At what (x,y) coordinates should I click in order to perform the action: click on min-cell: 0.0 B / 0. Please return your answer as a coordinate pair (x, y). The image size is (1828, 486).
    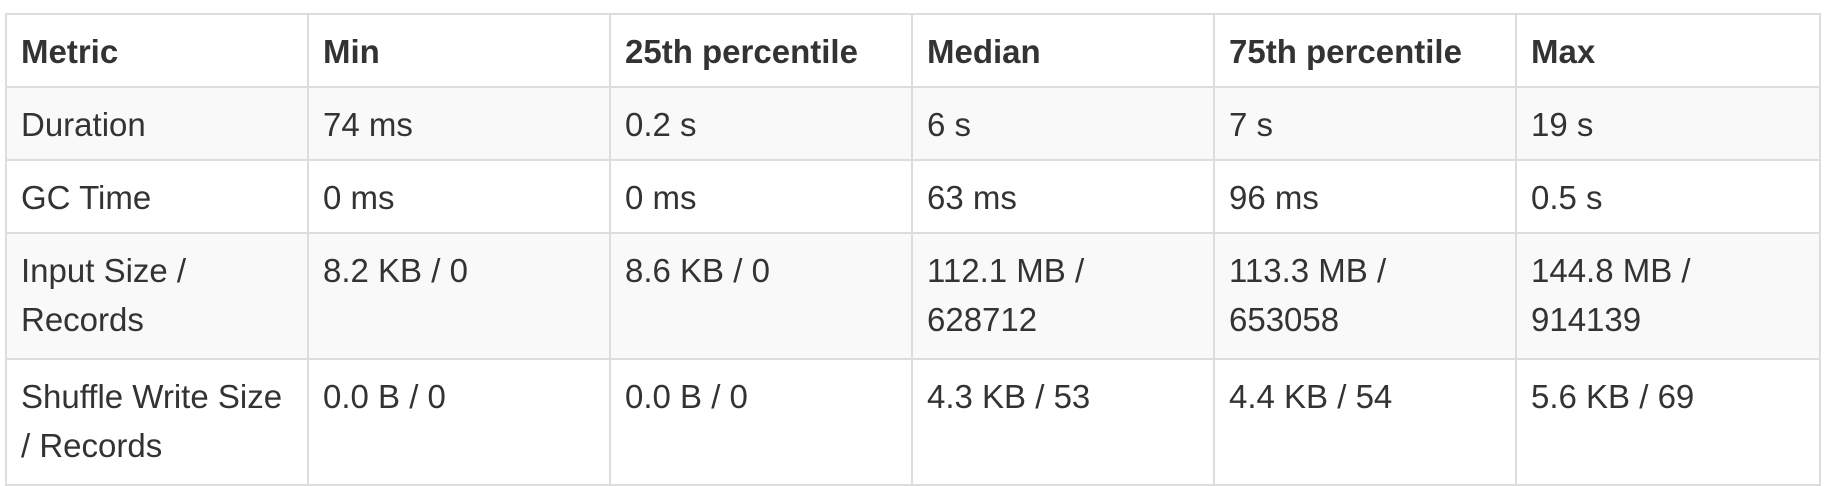
    Looking at the image, I should click on (459, 422).